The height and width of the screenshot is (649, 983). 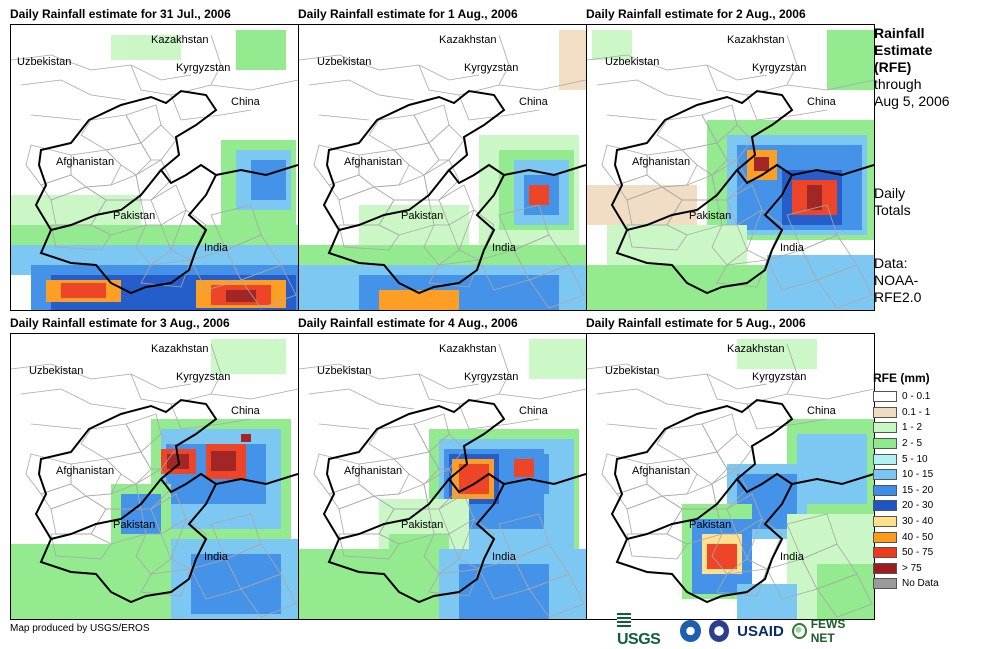 What do you see at coordinates (696, 323) in the screenshot?
I see `panel-title: Daily Rainfall estimate for 5 Aug., 2006` at bounding box center [696, 323].